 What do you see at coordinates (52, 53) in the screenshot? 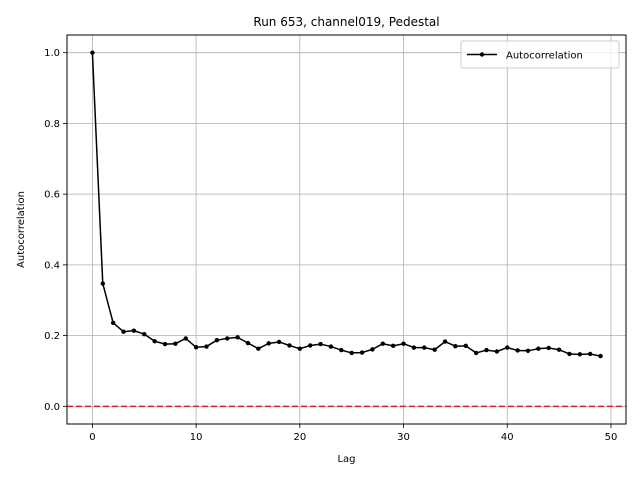
I see `y-tick-label: 1.0` at bounding box center [52, 53].